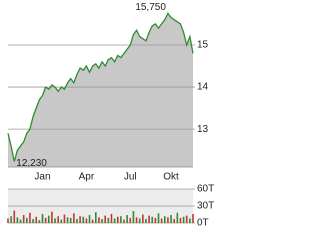 The width and height of the screenshot is (320, 240). Describe the element at coordinates (87, 177) in the screenshot. I see `x-tick-label: Apr` at that location.